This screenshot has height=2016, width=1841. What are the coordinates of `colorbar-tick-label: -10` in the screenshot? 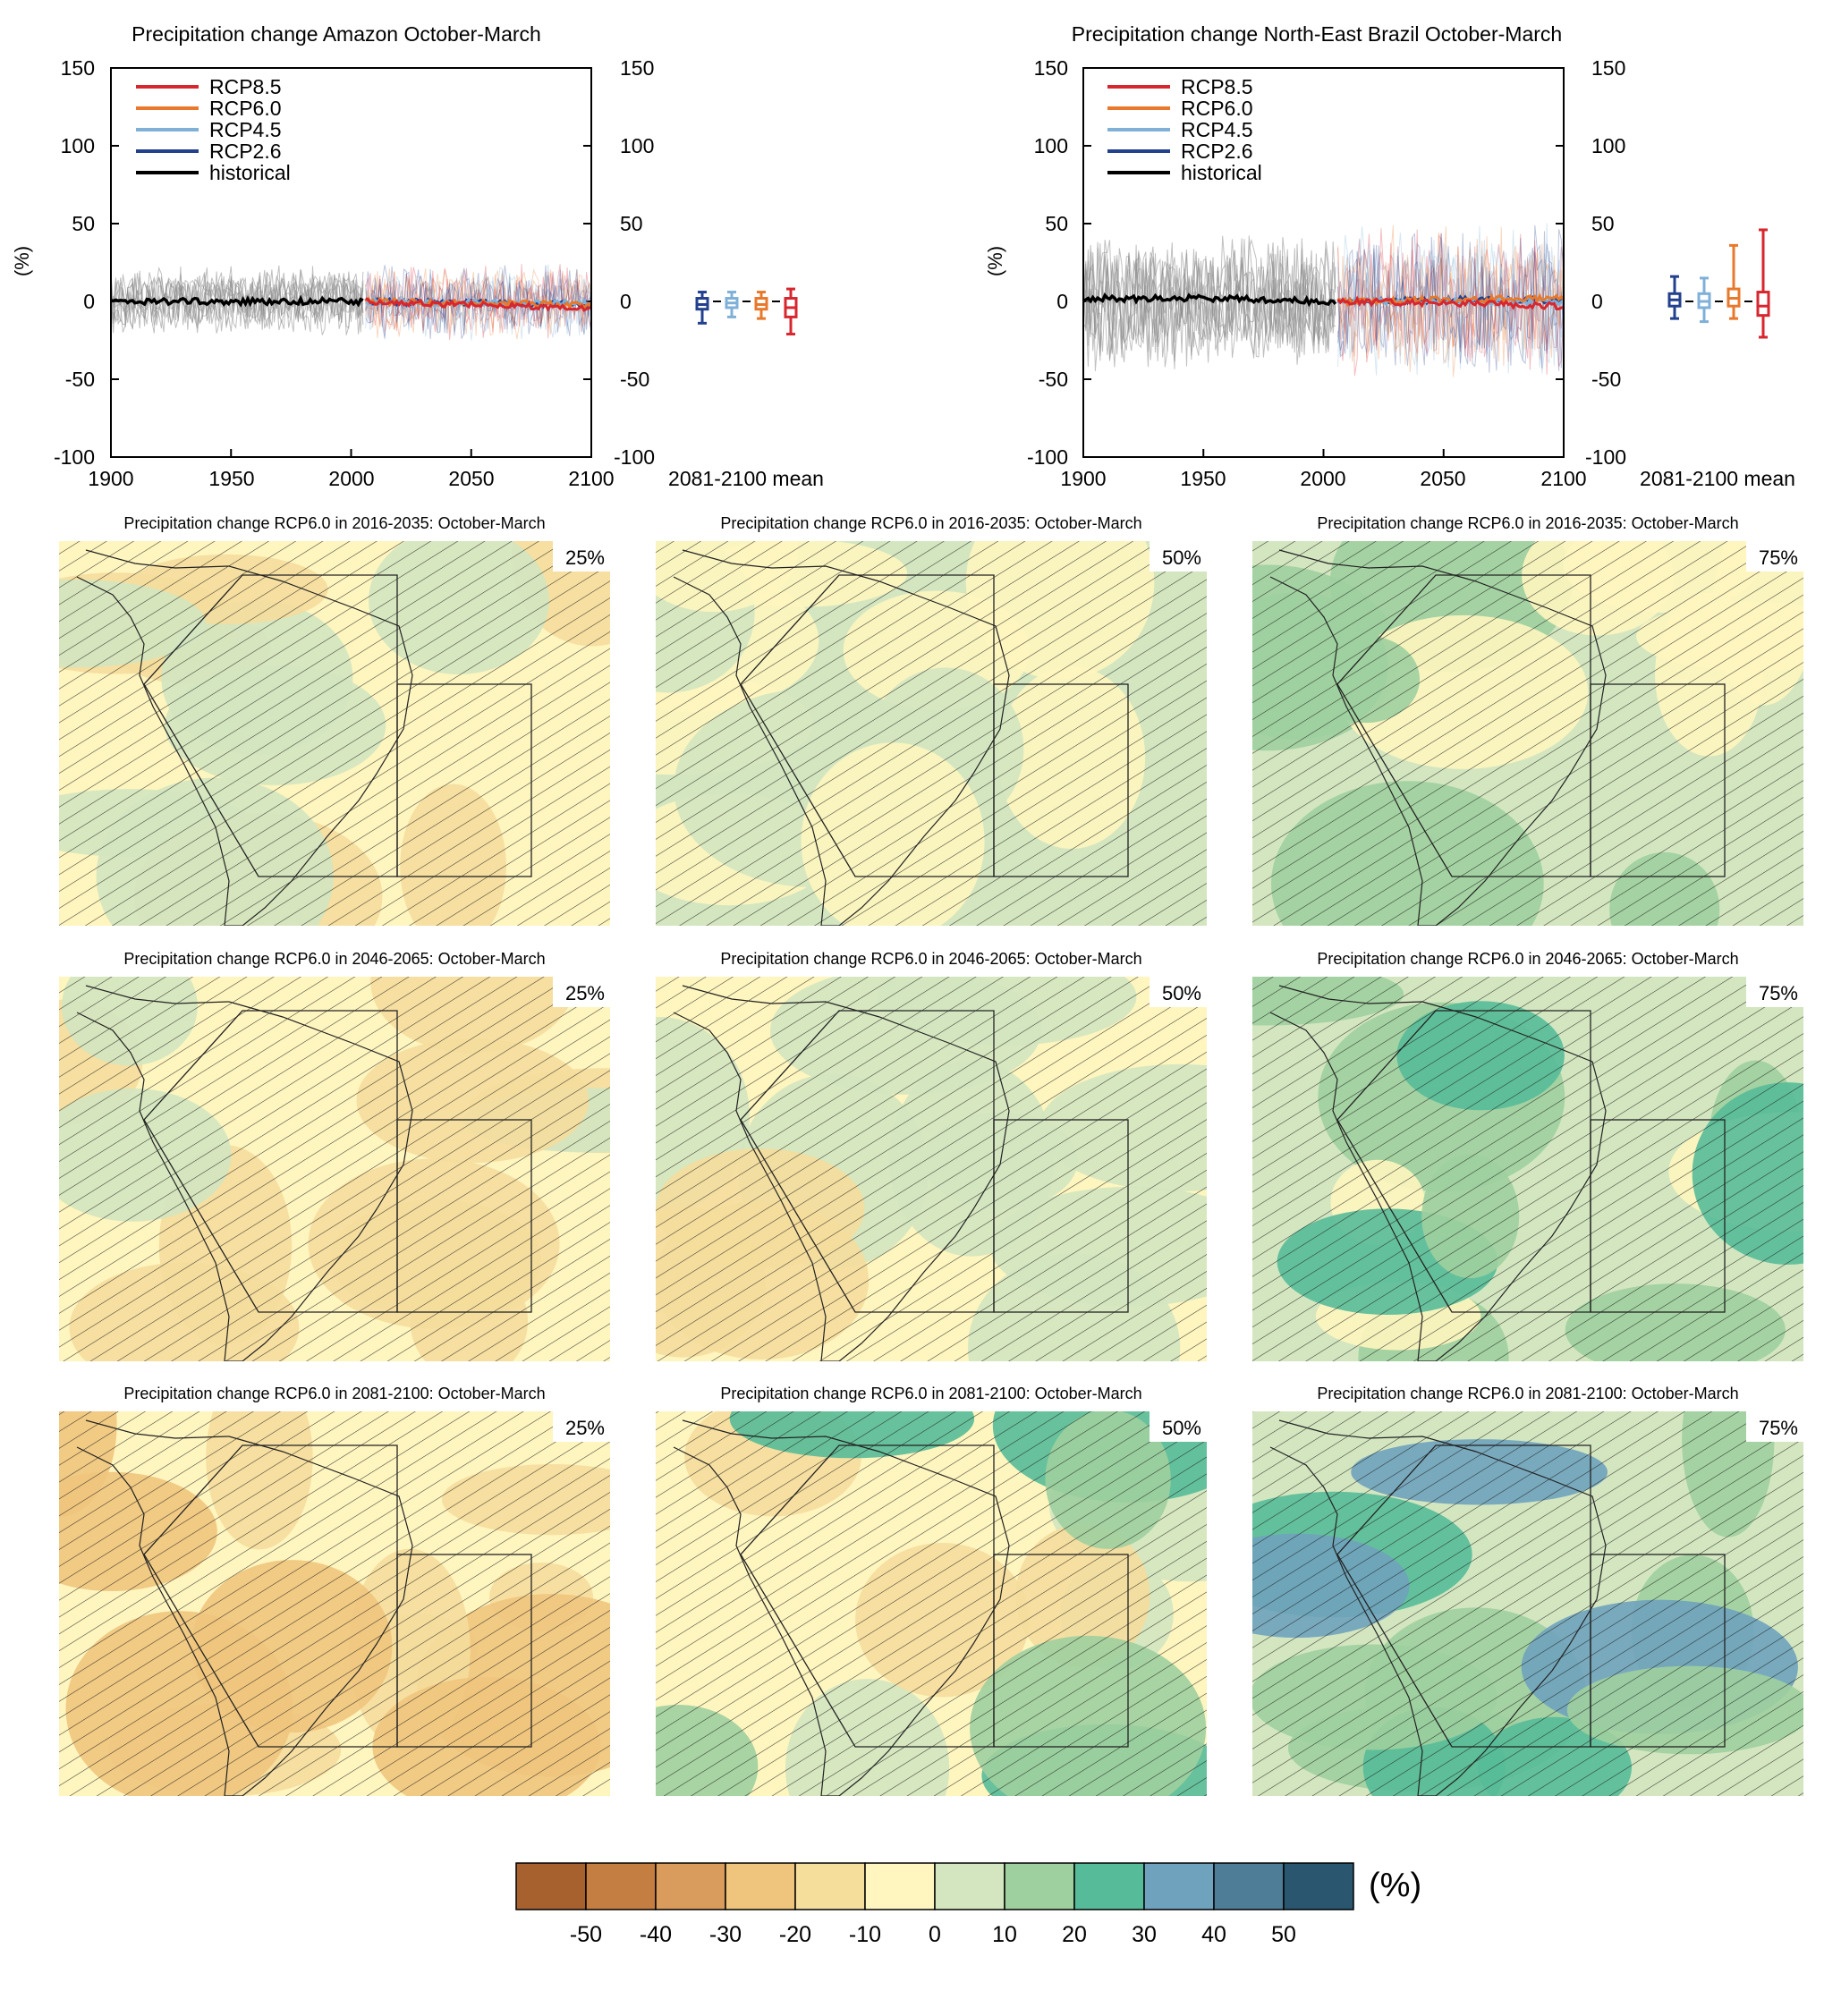 It's located at (865, 1934).